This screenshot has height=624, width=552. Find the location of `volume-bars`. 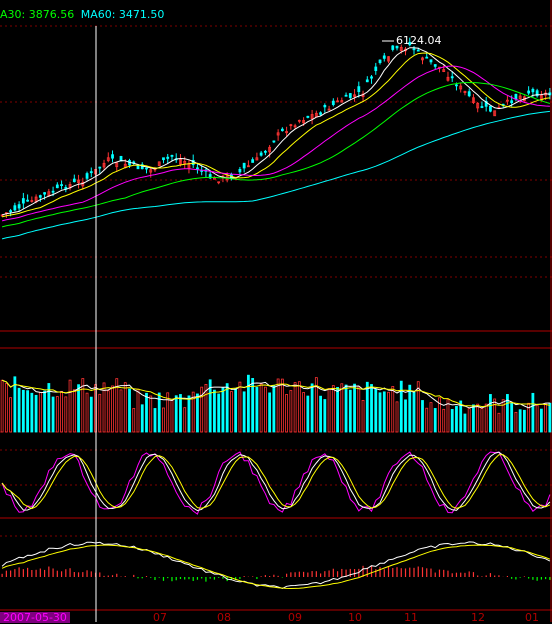

volume-bars is located at coordinates (276, 403).